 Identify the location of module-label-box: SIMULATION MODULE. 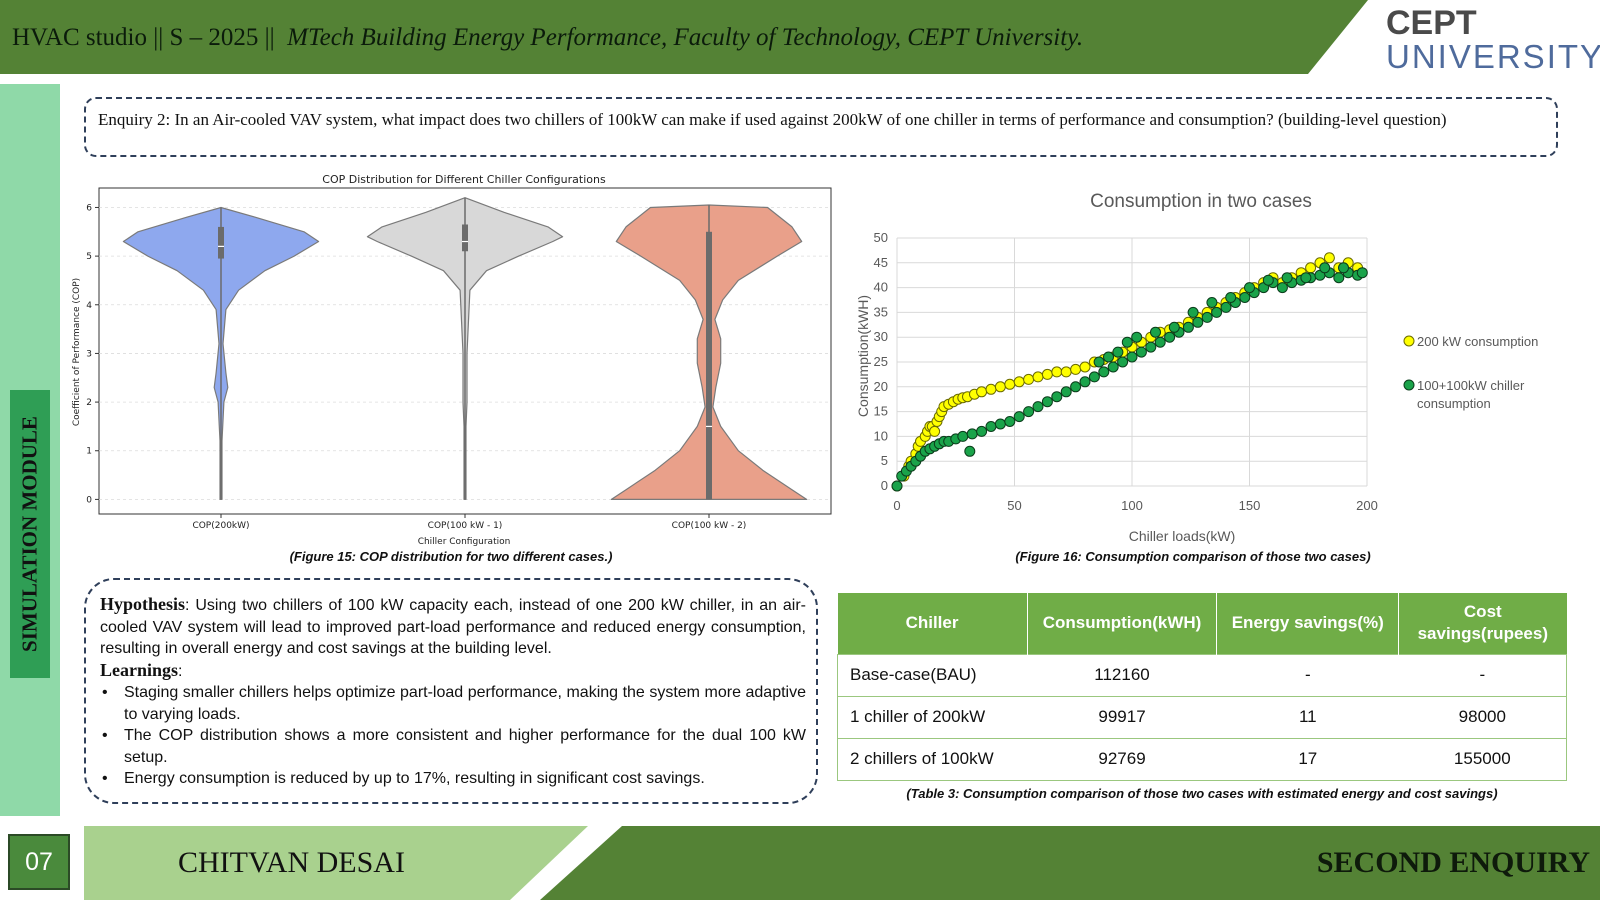
(30, 534).